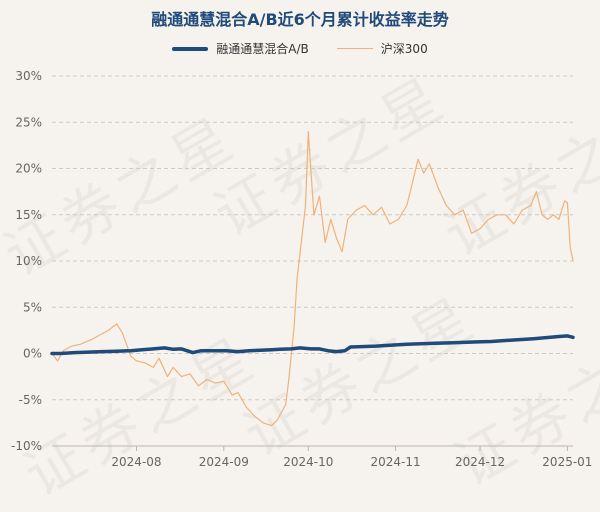 This screenshot has width=600, height=512. I want to click on x-tick-label: 2024-10, so click(308, 462).